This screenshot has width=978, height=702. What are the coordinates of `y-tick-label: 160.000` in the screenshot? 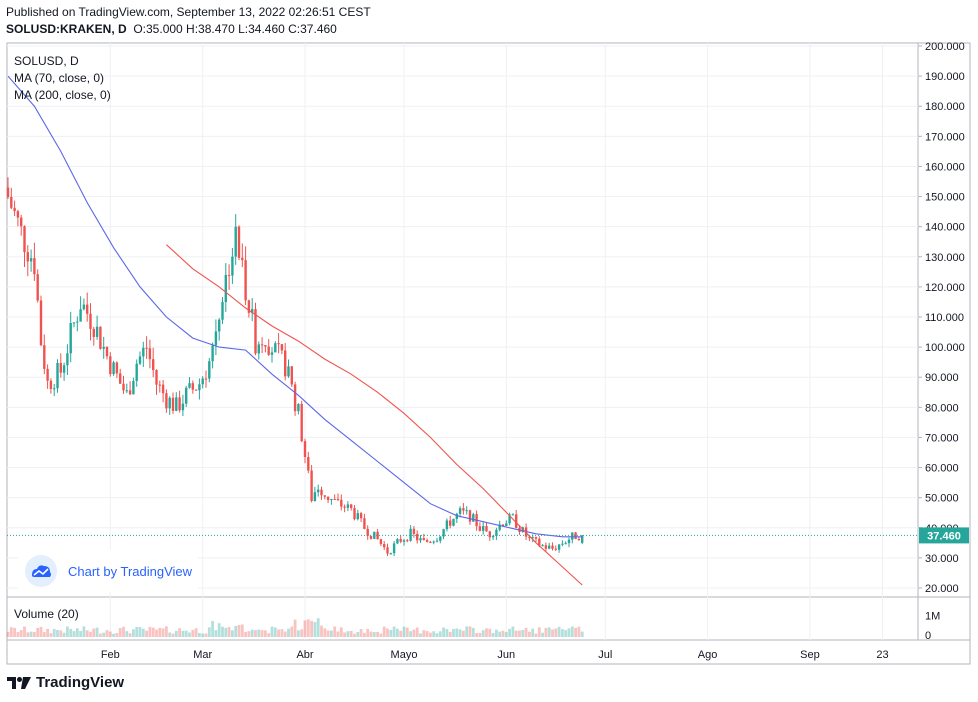 It's located at (945, 167).